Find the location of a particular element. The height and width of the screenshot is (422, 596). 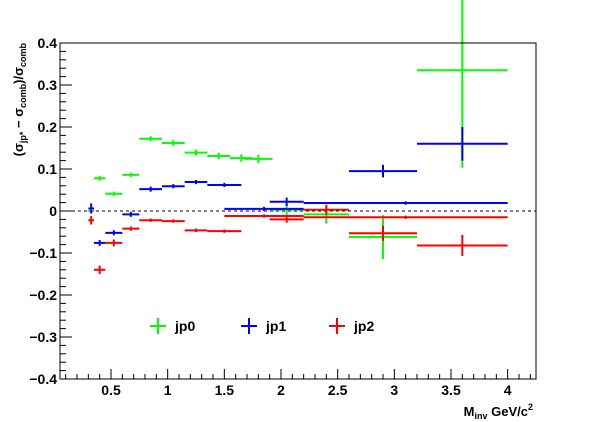

x-axis-title-subscript: inv is located at coordinates (481, 416).